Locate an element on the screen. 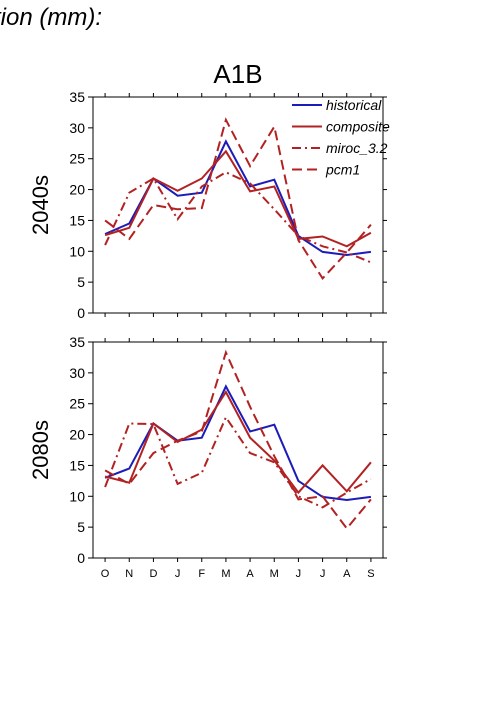 The height and width of the screenshot is (709, 501). legend-entry-label: historical is located at coordinates (354, 105).